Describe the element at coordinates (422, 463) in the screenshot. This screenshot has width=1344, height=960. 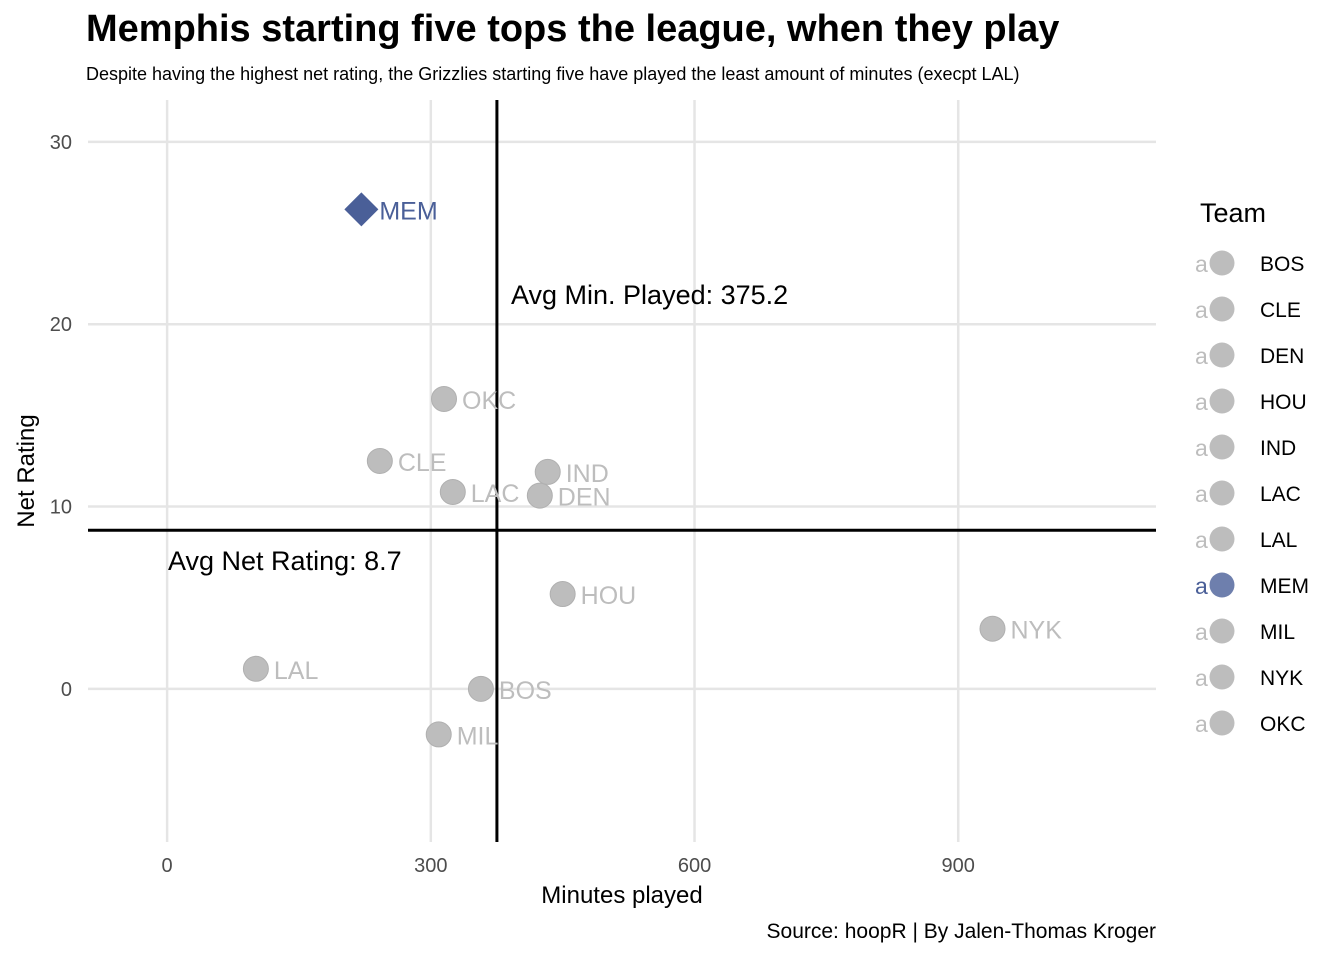
I see `point-label-cle: CLE` at that location.